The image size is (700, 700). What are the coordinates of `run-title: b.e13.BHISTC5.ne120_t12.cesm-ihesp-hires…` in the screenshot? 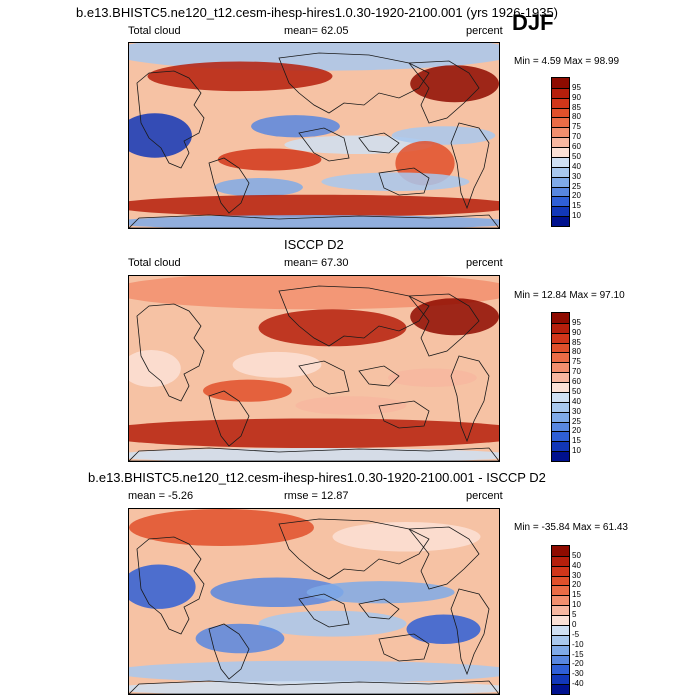 It's located at (317, 12).